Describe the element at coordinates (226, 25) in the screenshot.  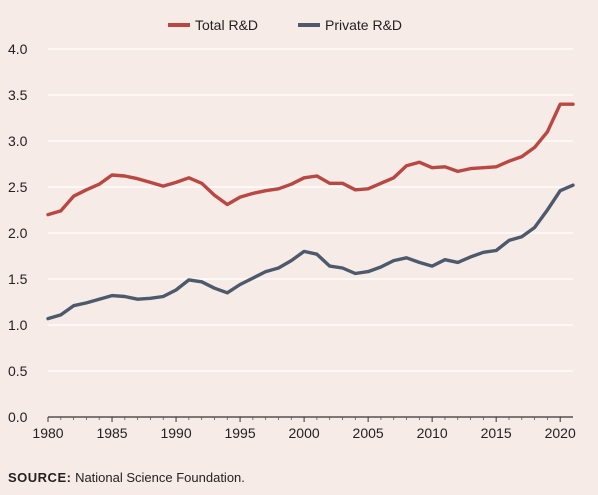
I see `legend-label: Total R&D` at that location.